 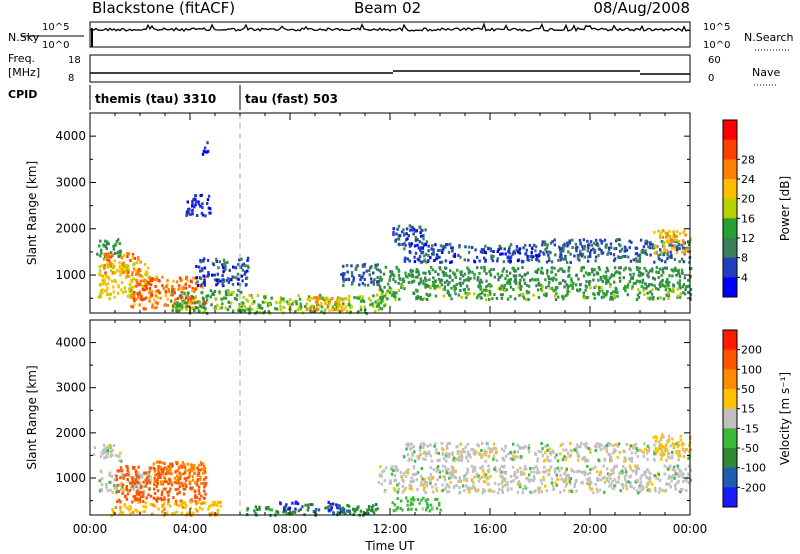 I want to click on power-y-tick-label: 4000, so click(x=70, y=136).